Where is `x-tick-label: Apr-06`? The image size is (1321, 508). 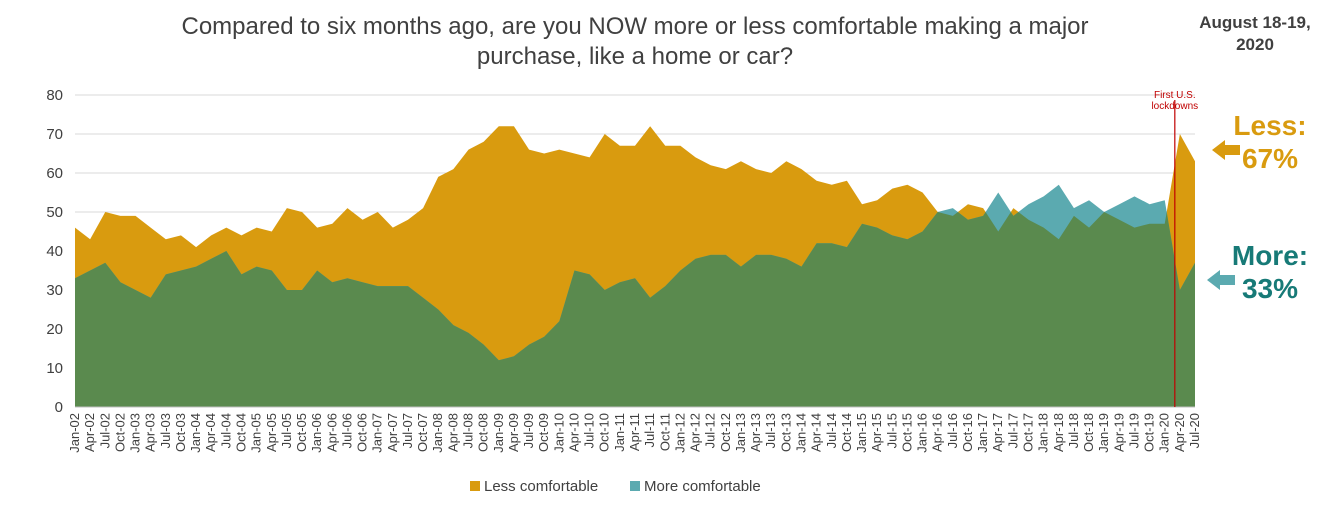 x-tick-label: Apr-06 is located at coordinates (331, 432).